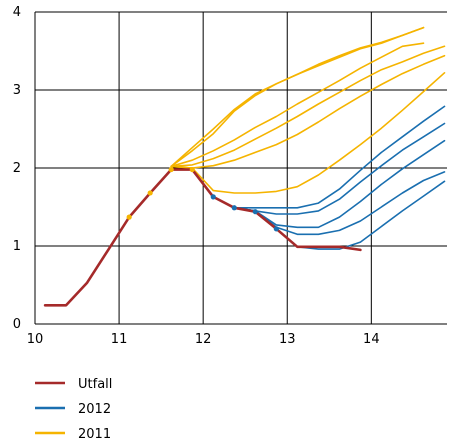 This screenshot has height=443, width=452. Describe the element at coordinates (94, 434) in the screenshot. I see `legend-label-2011: 2011` at that location.